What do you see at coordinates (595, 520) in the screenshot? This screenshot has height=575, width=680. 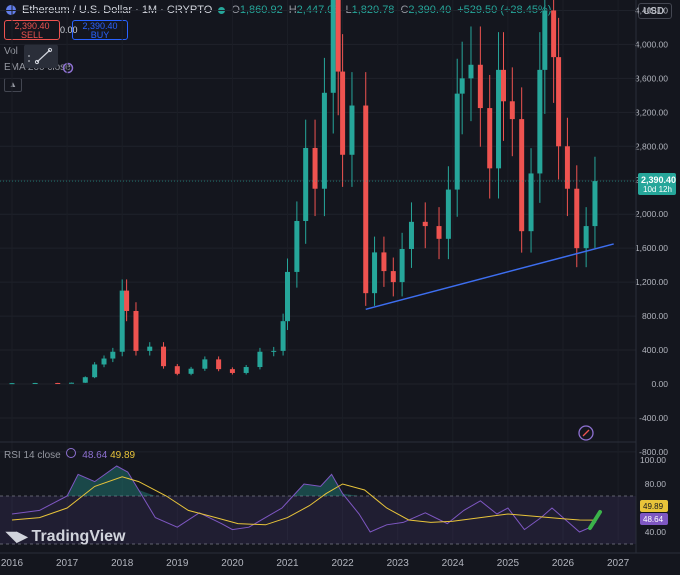 I see `green-pen-annotation` at bounding box center [595, 520].